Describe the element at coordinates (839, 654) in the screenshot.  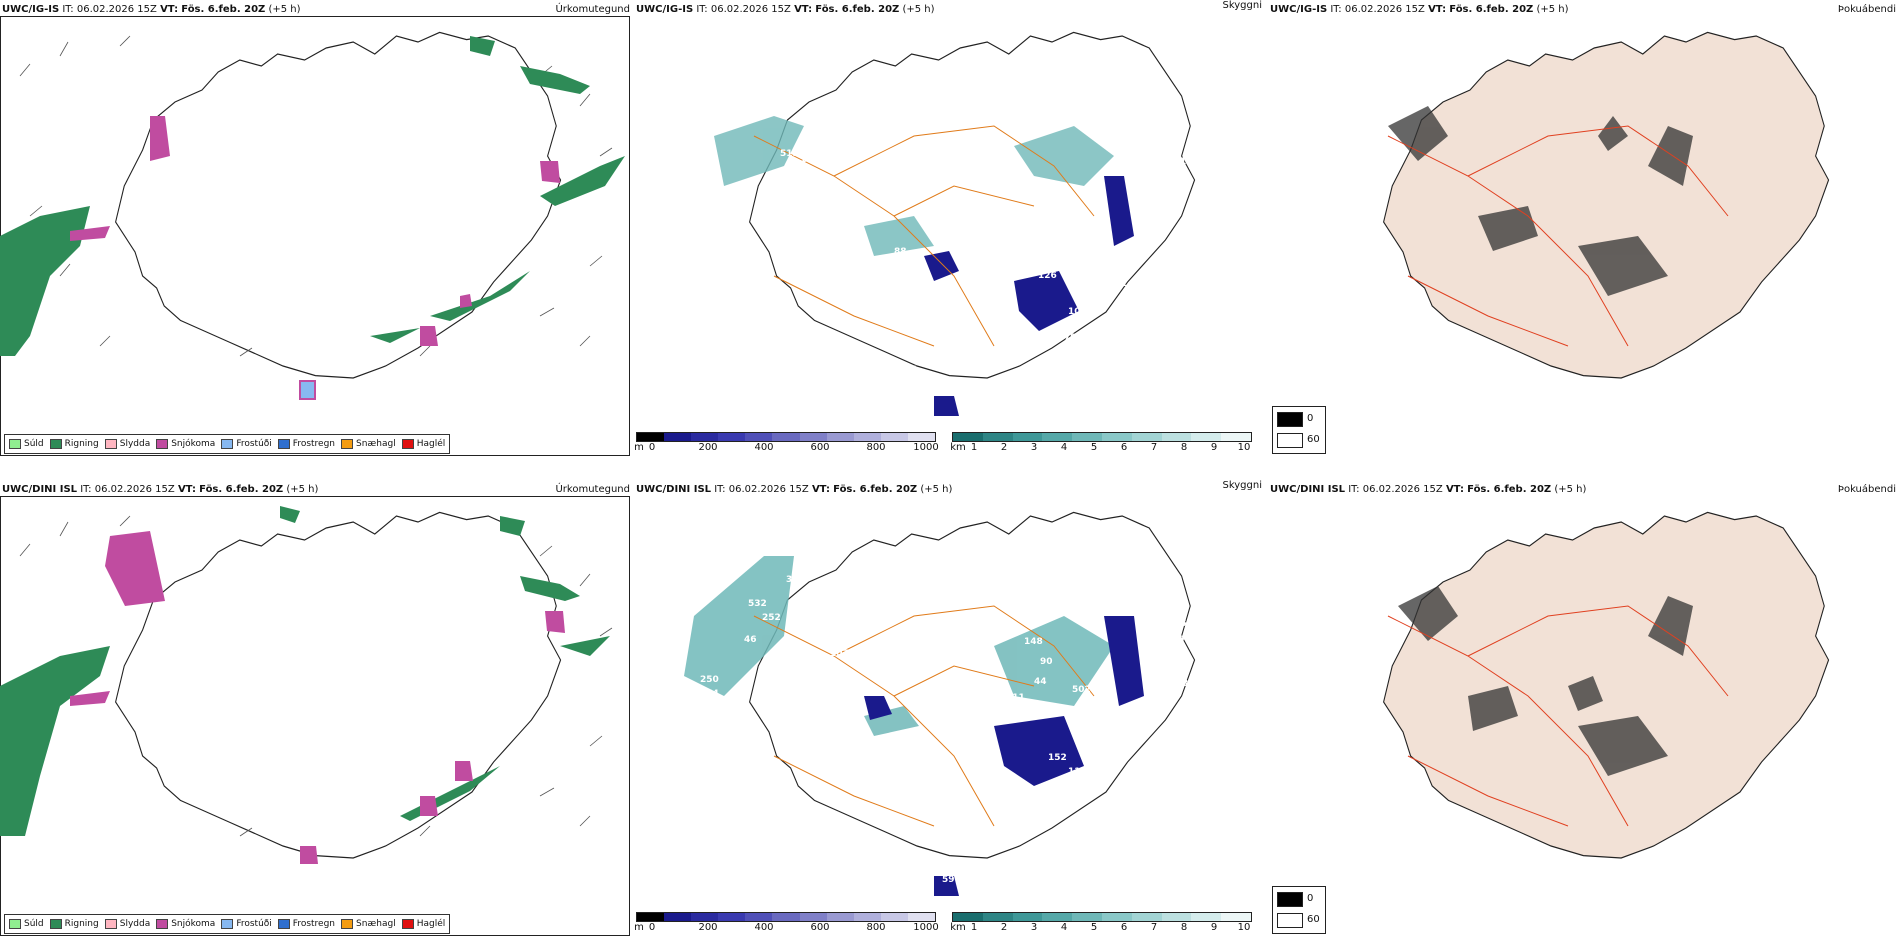
I see `vis-label: 107` at that location.